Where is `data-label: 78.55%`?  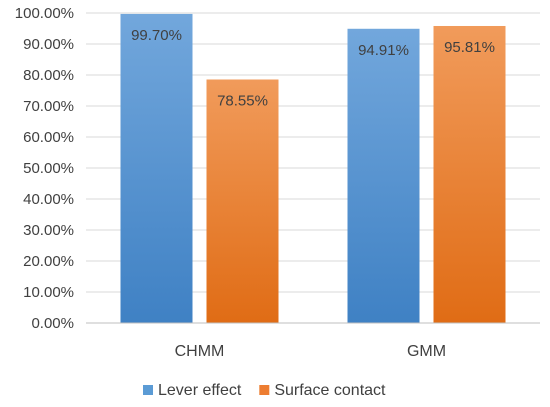 data-label: 78.55% is located at coordinates (242, 100).